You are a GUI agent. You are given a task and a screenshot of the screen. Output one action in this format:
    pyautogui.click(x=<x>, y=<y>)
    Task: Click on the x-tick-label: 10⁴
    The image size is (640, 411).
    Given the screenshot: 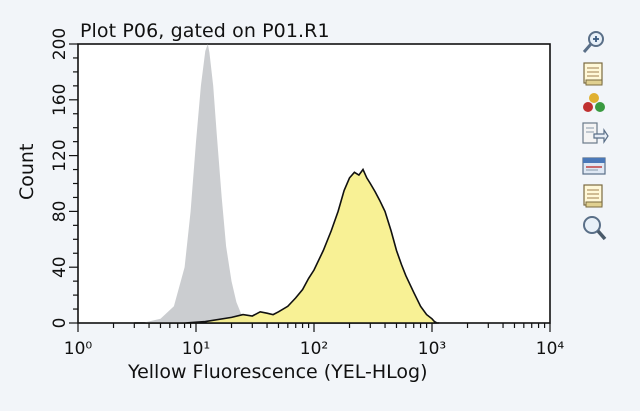 What is the action you would take?
    pyautogui.click(x=550, y=349)
    